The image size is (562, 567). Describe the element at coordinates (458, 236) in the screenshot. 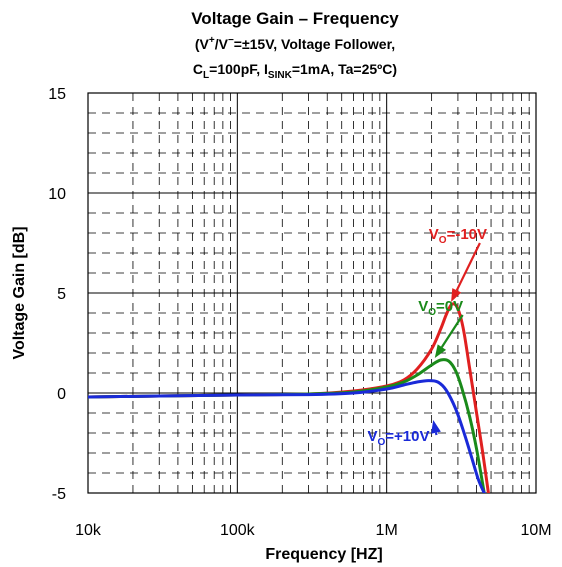

I see `series-label-0: VO=-10V` at that location.